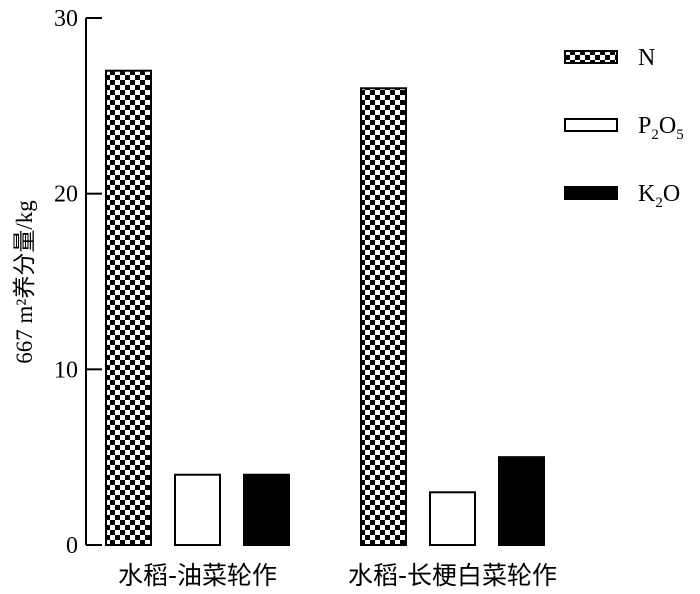 The height and width of the screenshot is (594, 700). I want to click on y-tick-label: 30, so click(66, 19).